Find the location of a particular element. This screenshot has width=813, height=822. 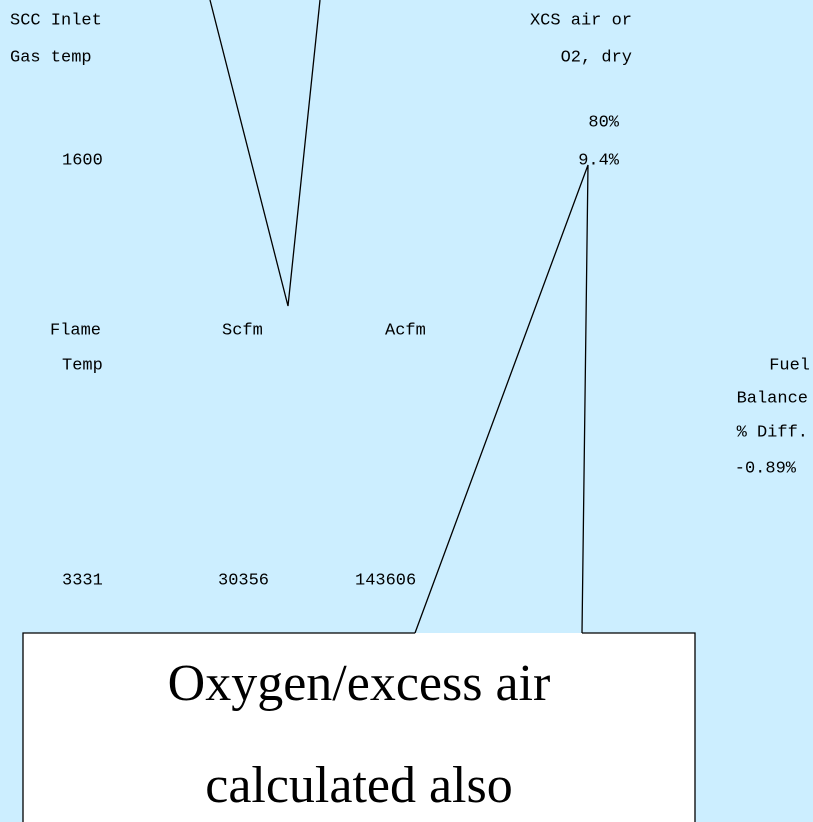

label: SCC Inlet is located at coordinates (56, 20).